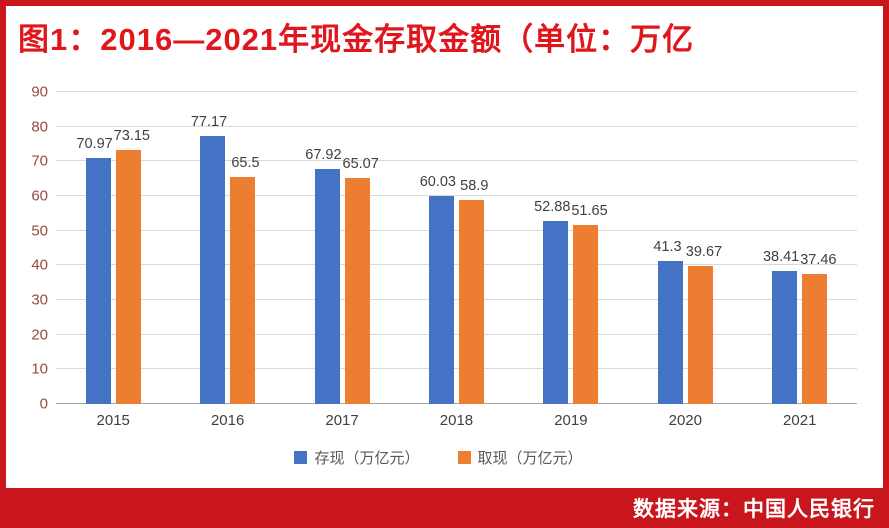 Image resolution: width=889 pixels, height=528 pixels. What do you see at coordinates (589, 210) in the screenshot?
I see `bar-value-label: 51.65` at bounding box center [589, 210].